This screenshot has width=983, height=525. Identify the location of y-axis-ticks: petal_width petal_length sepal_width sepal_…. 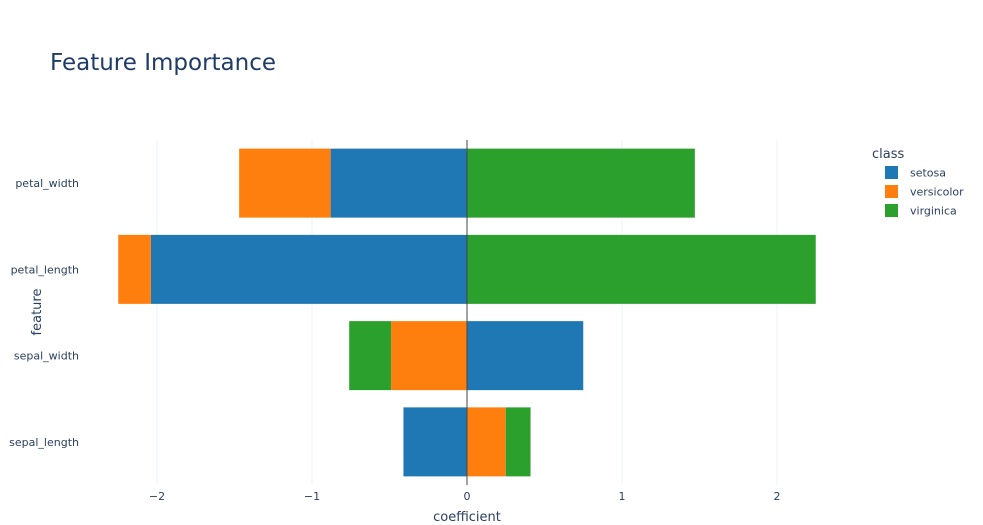
(44, 313).